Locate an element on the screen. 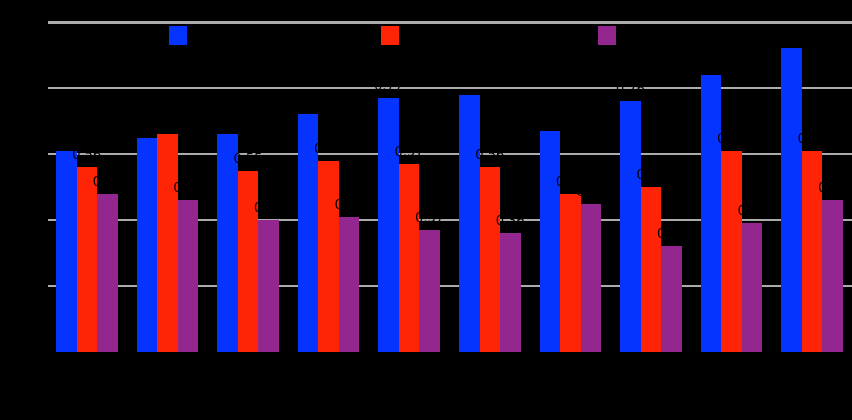  legend-swatch-series3 is located at coordinates (607, 35).